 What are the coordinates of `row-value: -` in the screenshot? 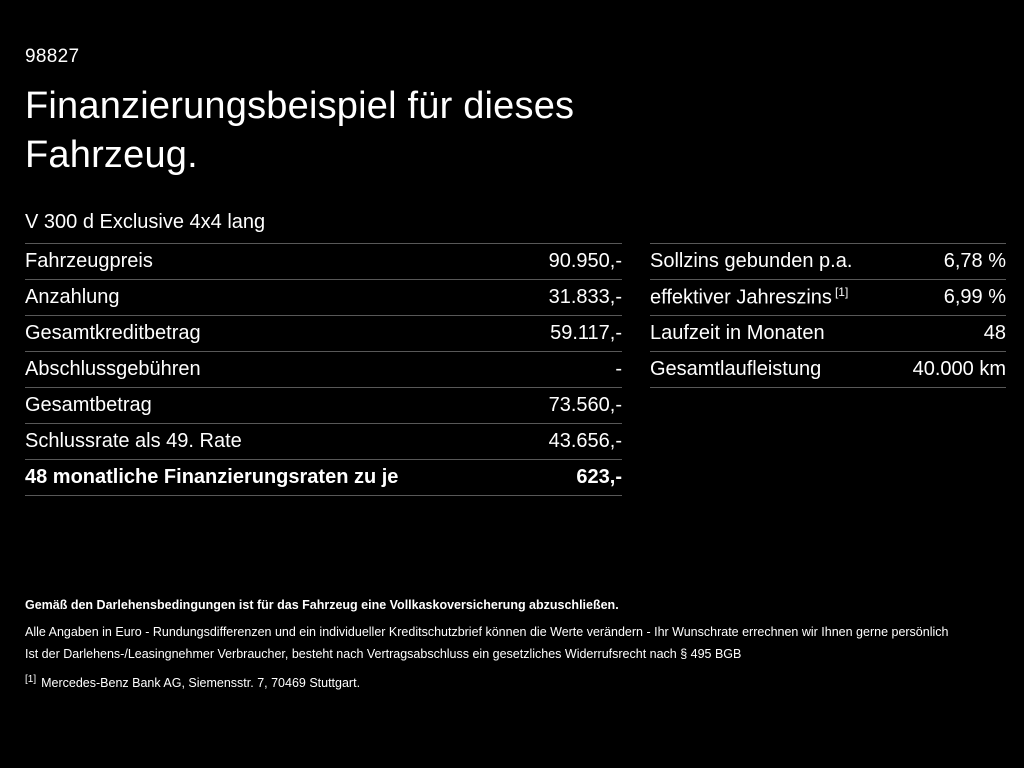 It's located at (618, 369).